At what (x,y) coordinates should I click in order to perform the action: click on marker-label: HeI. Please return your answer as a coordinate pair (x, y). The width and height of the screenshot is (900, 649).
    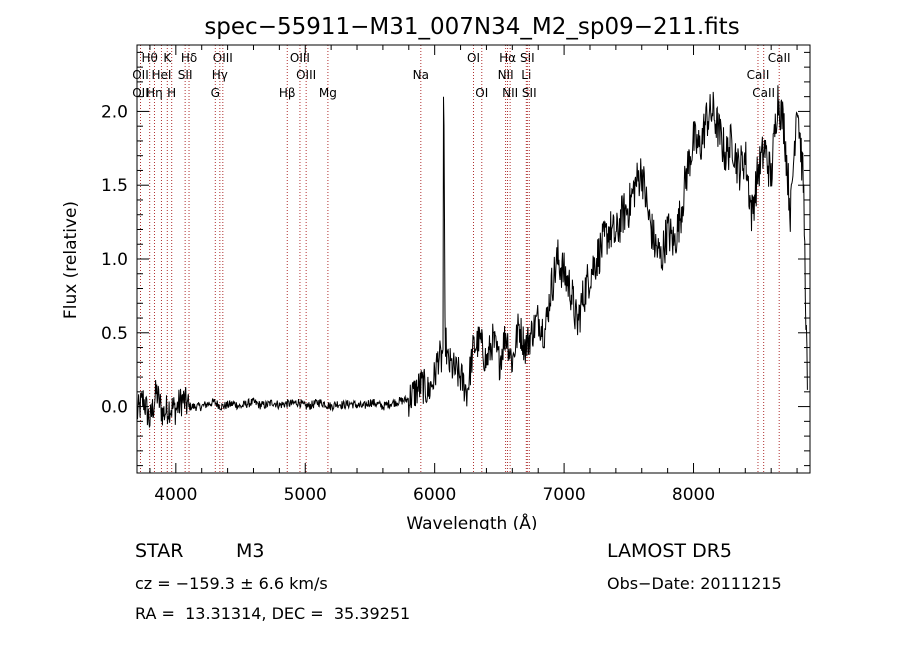
    Looking at the image, I should click on (161, 75).